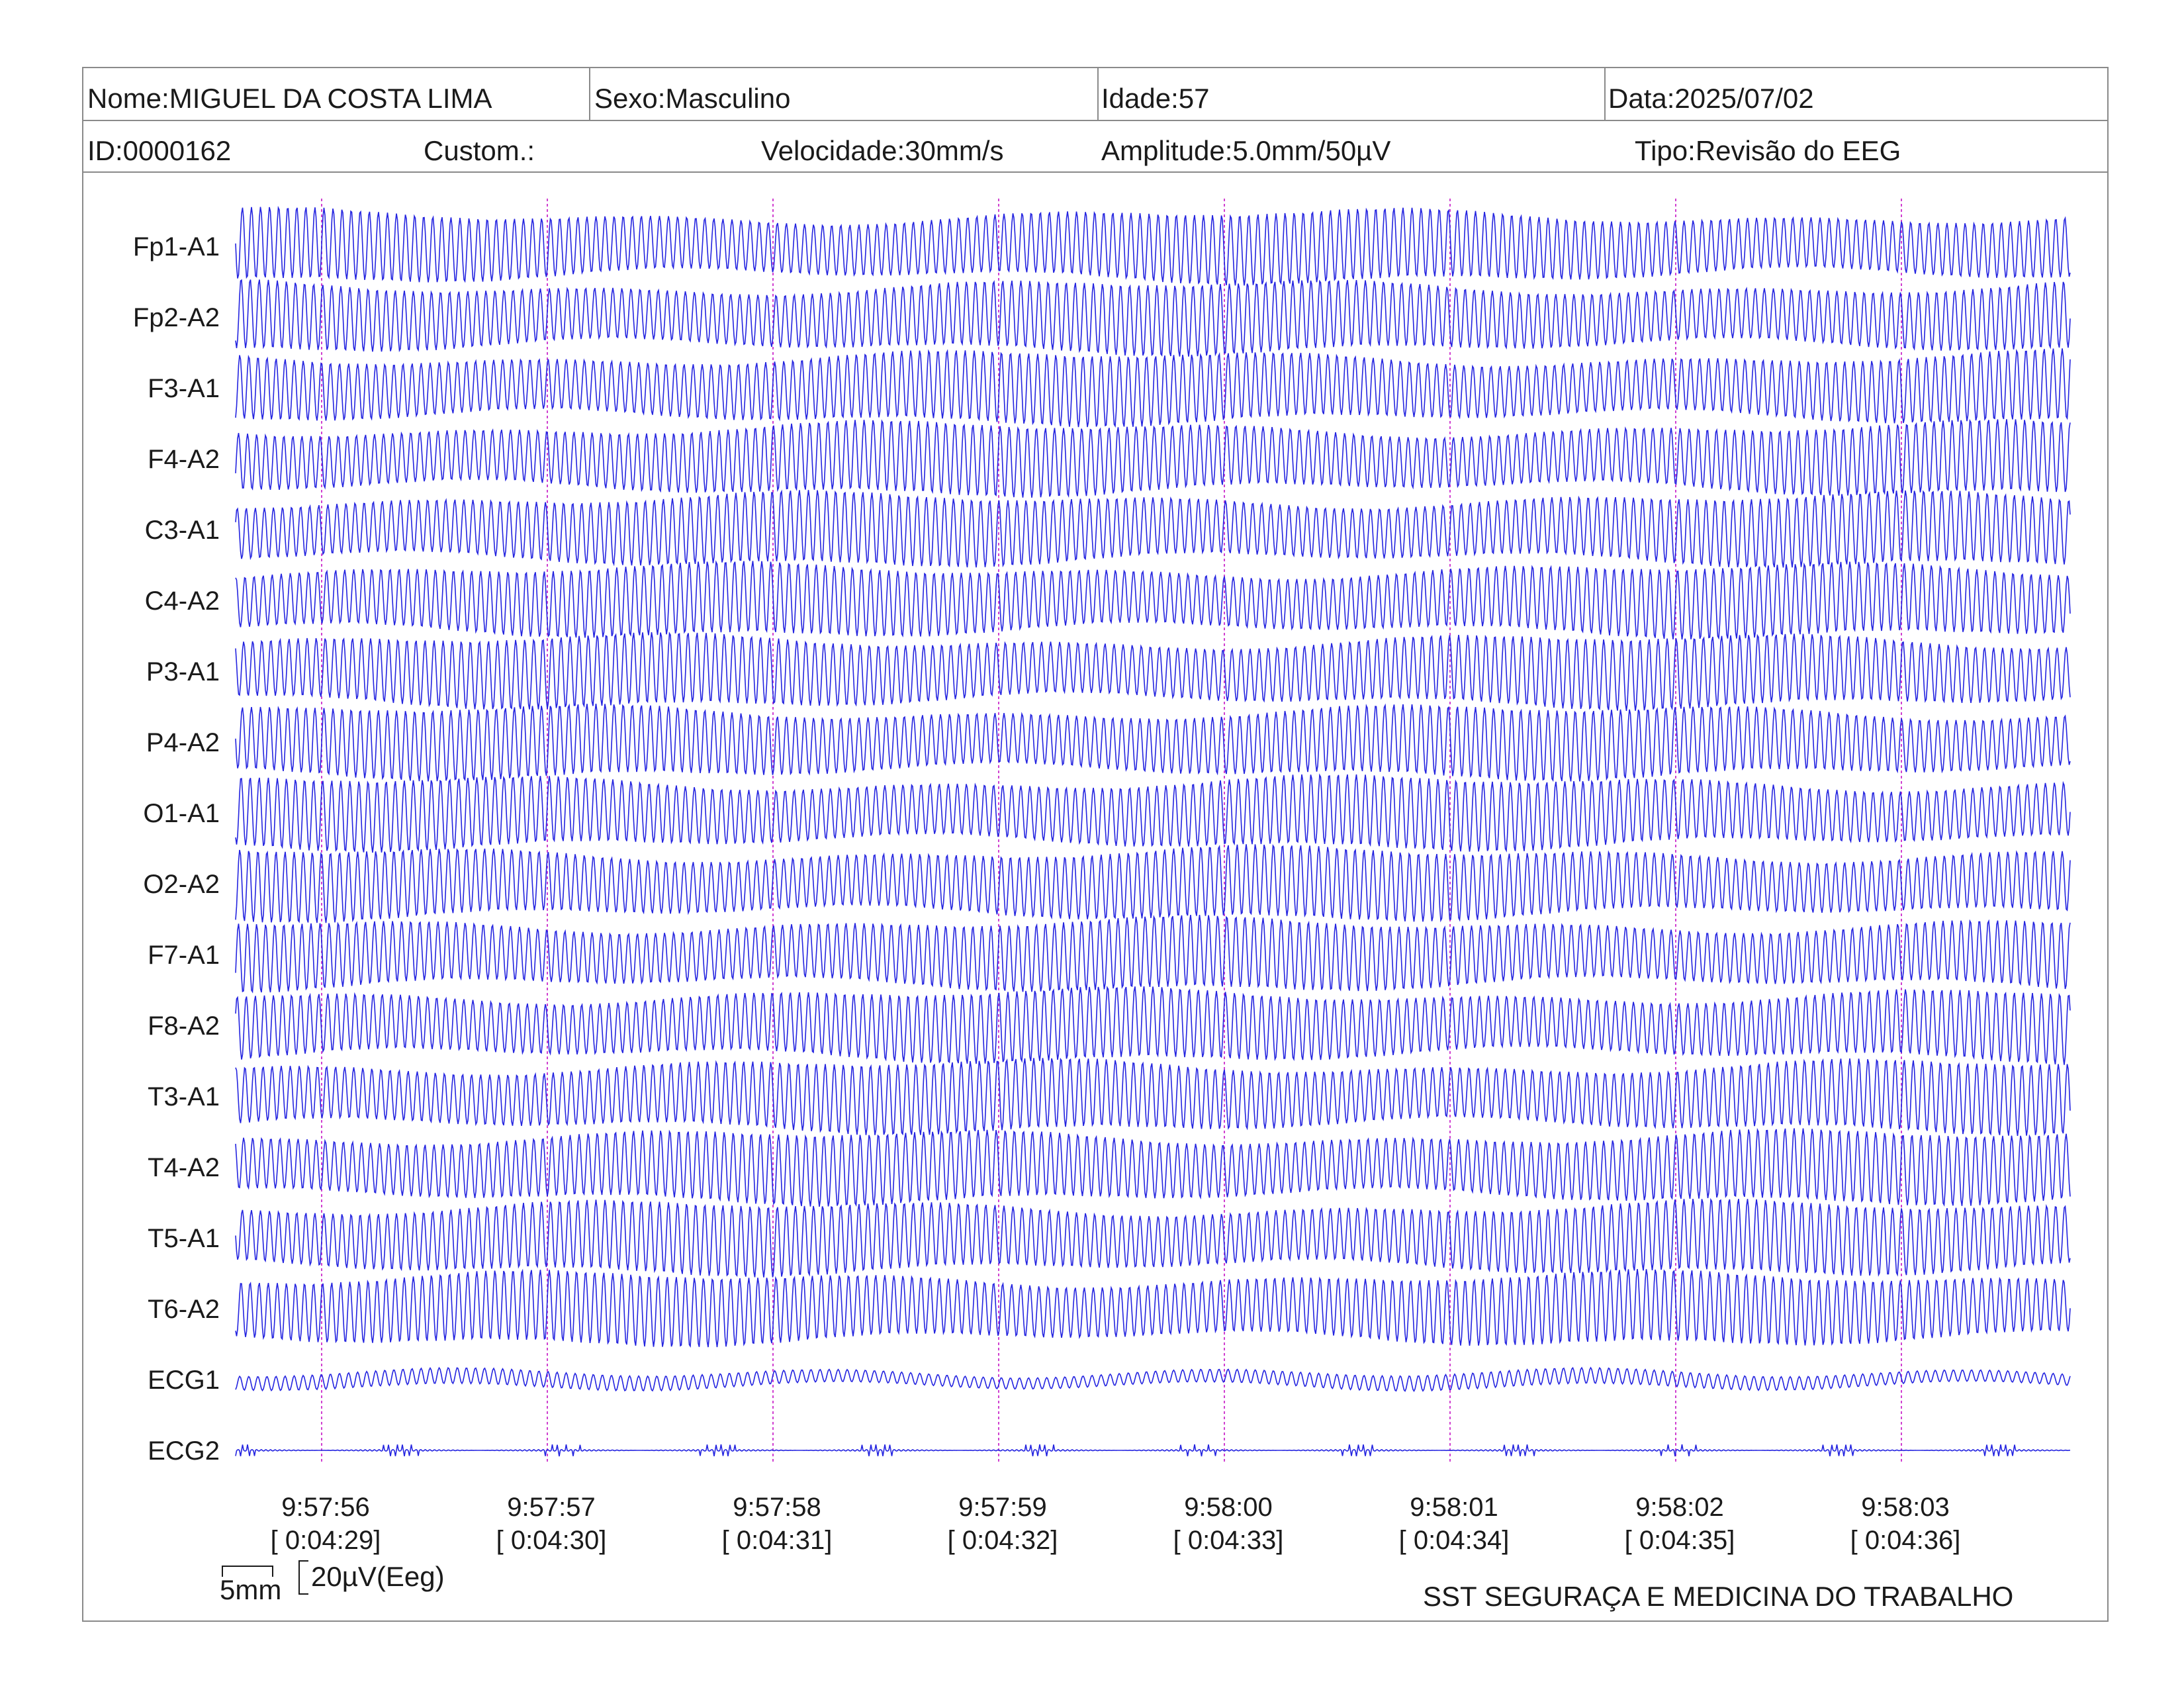  I want to click on patient-sex: Sexo:Masculino, so click(692, 98).